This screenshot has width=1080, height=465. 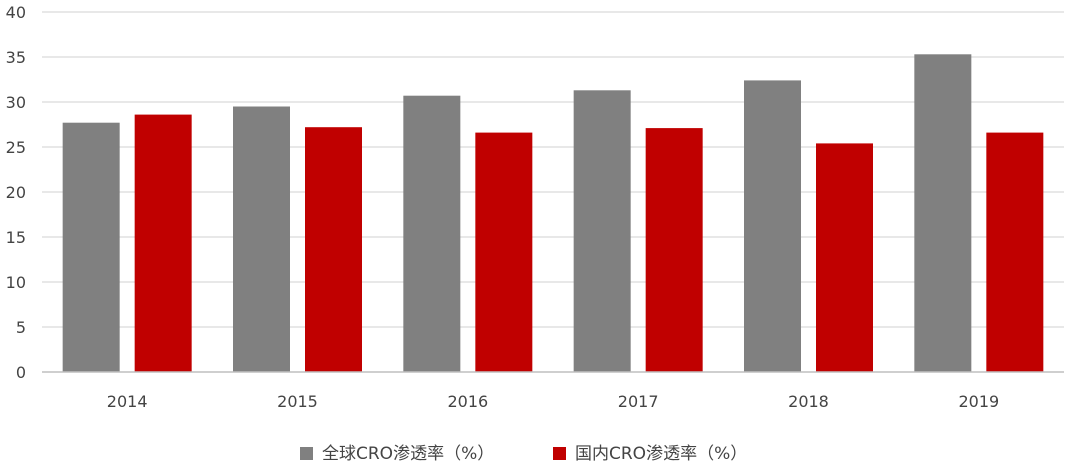 I want to click on y-tick-label: 35, so click(x=16, y=57).